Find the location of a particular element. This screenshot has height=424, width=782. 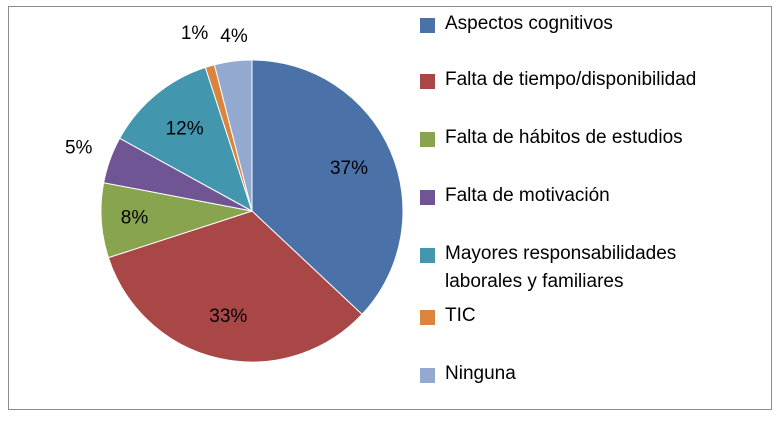

legend-item-6: TIC is located at coordinates (448, 317).